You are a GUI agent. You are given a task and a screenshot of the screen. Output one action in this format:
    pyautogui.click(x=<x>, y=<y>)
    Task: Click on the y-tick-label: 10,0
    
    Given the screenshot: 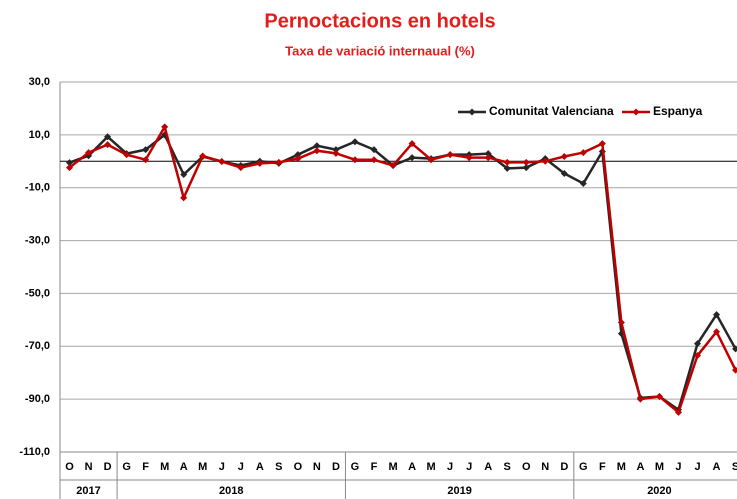 What is the action you would take?
    pyautogui.click(x=39, y=135)
    